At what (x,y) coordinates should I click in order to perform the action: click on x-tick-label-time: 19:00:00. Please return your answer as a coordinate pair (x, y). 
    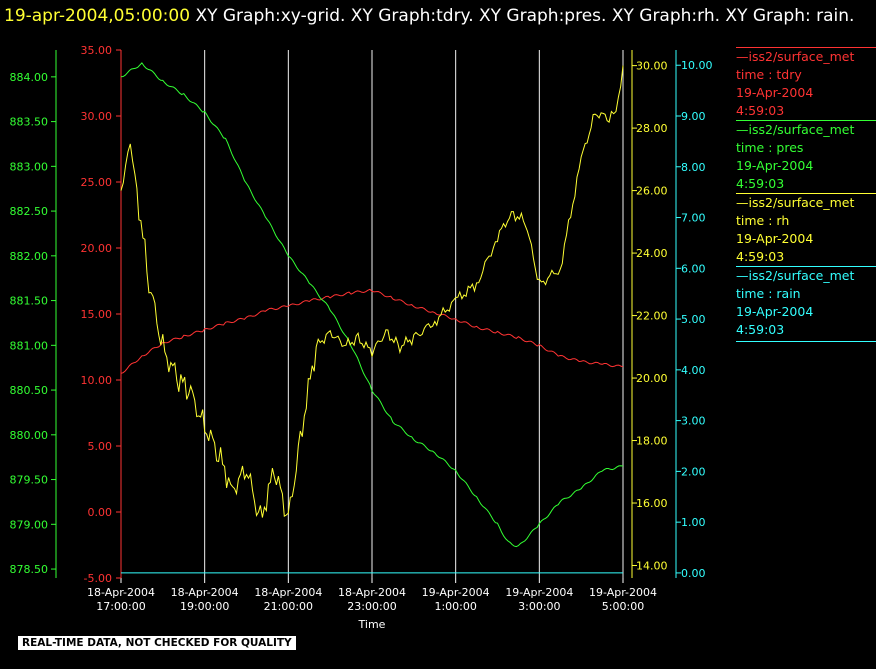
    Looking at the image, I should click on (204, 606).